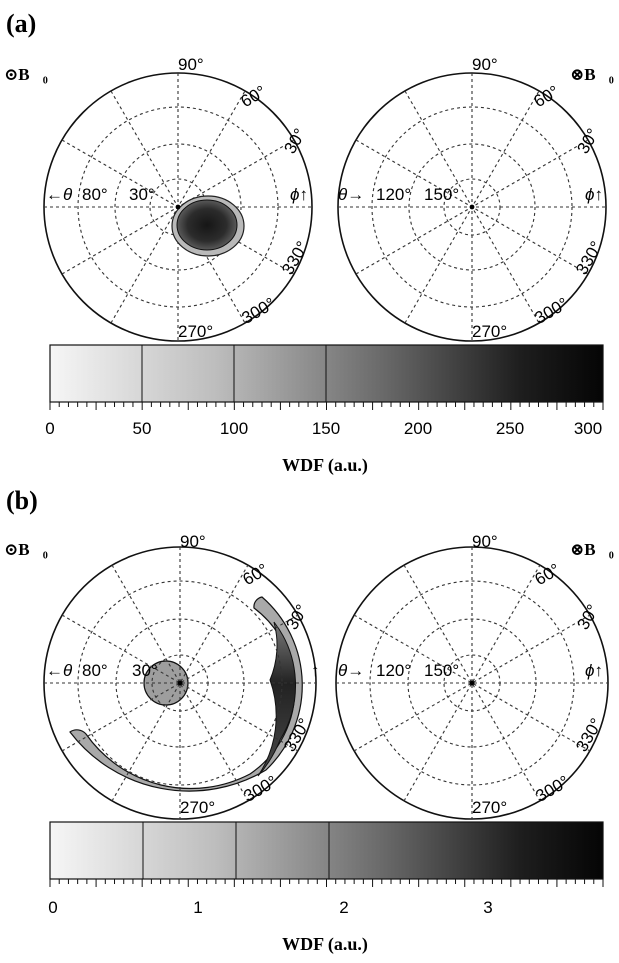 This screenshot has height=963, width=619. I want to click on panel-a-right-phi-label: ϕ↑, so click(594, 194).